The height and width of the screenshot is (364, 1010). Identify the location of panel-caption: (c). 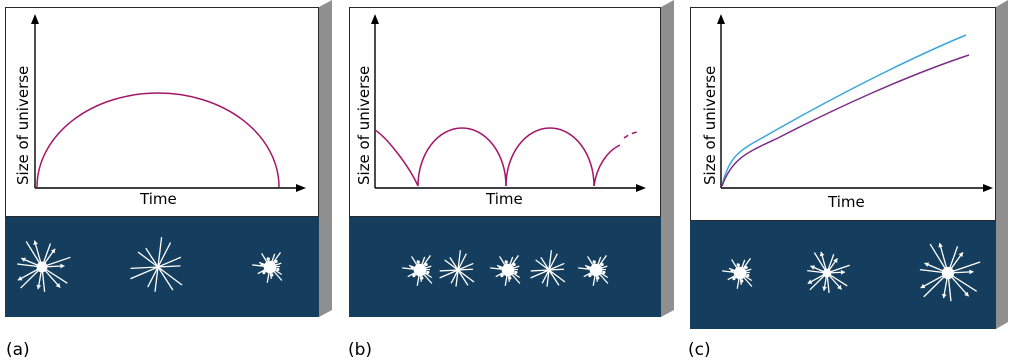
(699, 350).